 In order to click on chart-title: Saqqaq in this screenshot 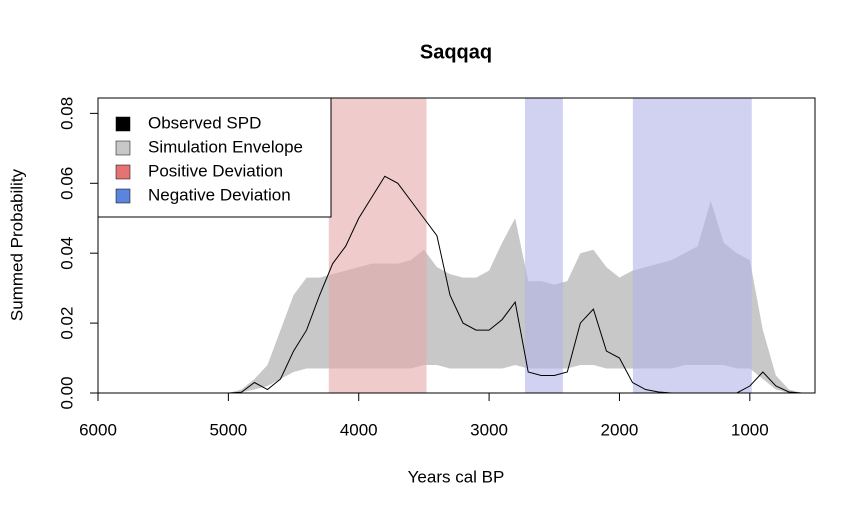, I will do `click(456, 52)`.